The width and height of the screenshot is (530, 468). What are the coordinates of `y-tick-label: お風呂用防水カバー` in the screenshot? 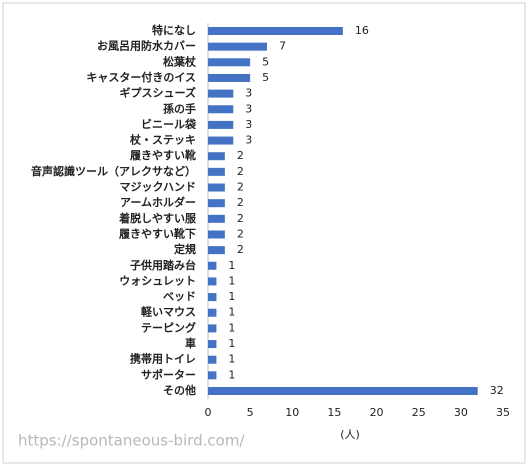 It's located at (146, 46).